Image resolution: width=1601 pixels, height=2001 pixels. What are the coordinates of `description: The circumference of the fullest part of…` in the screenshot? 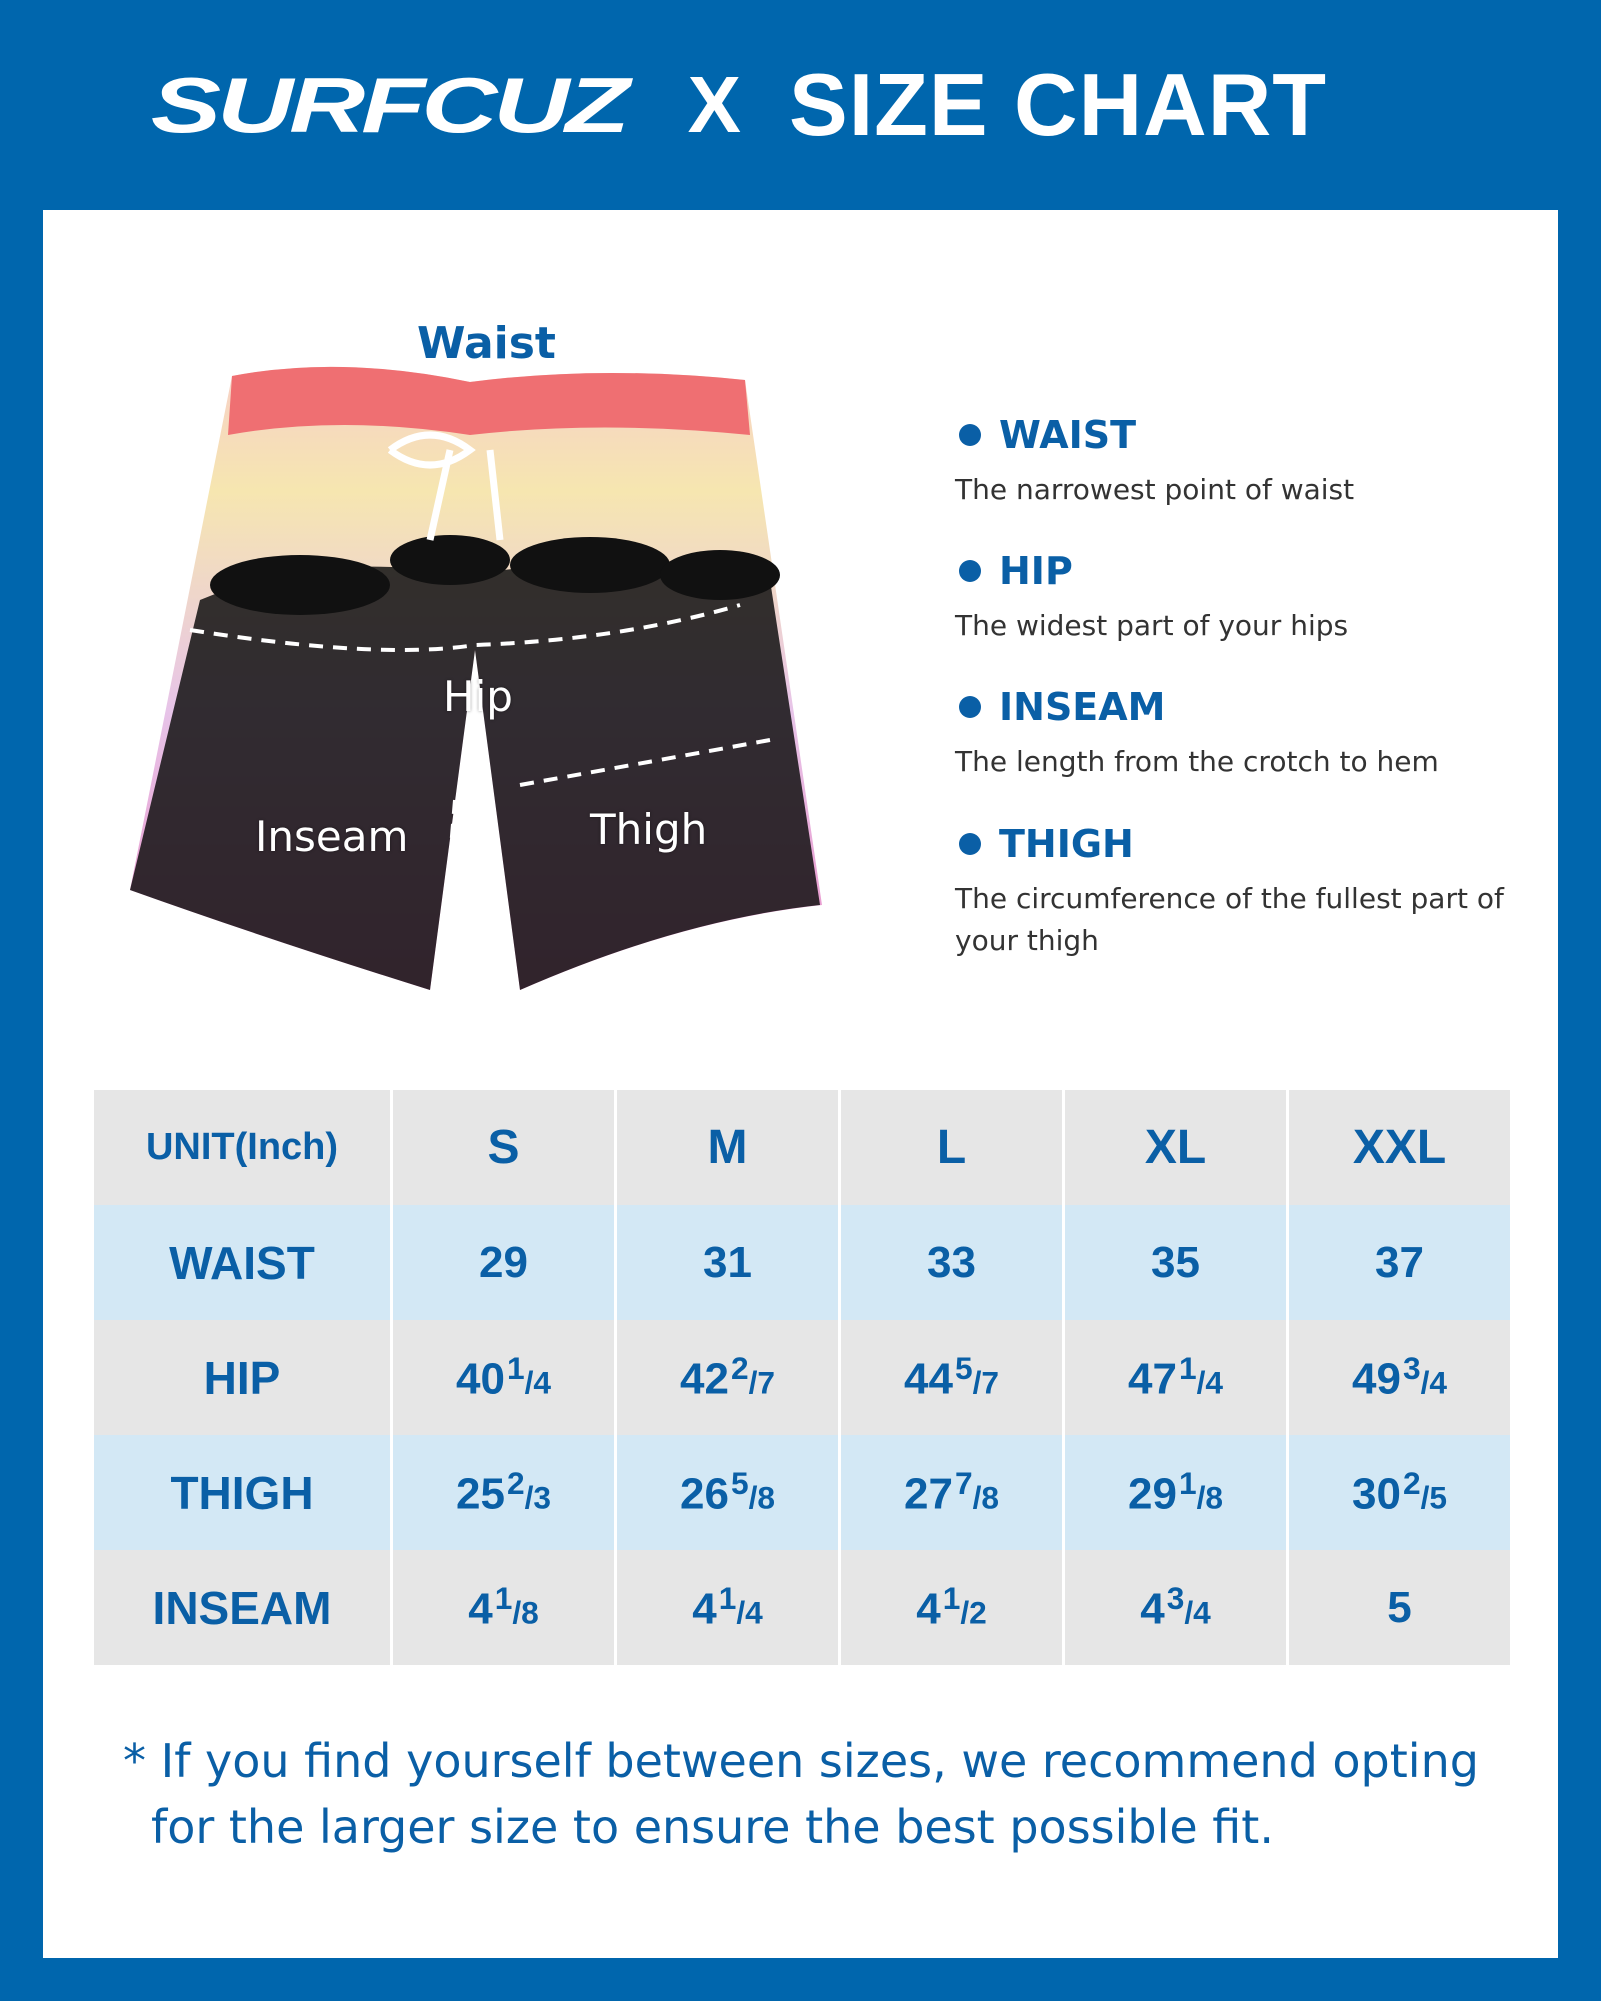 It's located at (1229, 919).